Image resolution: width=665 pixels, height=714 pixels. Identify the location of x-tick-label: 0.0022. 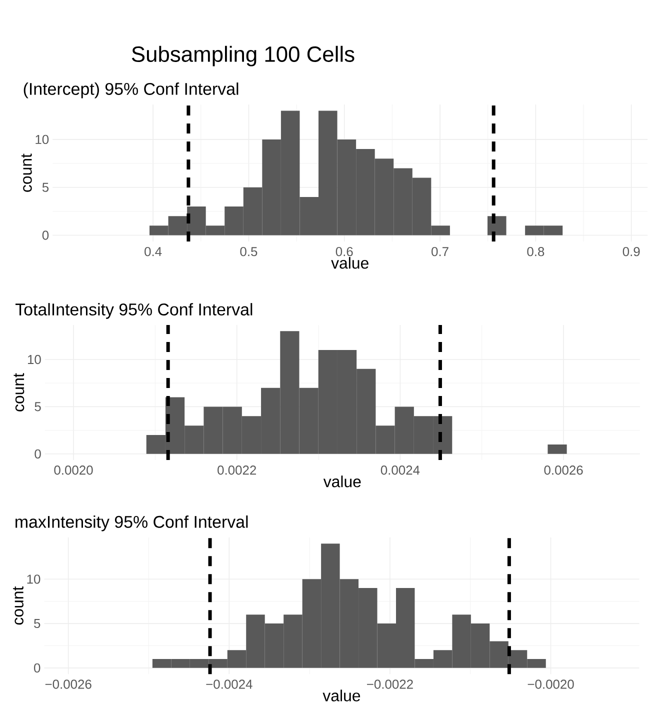
(237, 470).